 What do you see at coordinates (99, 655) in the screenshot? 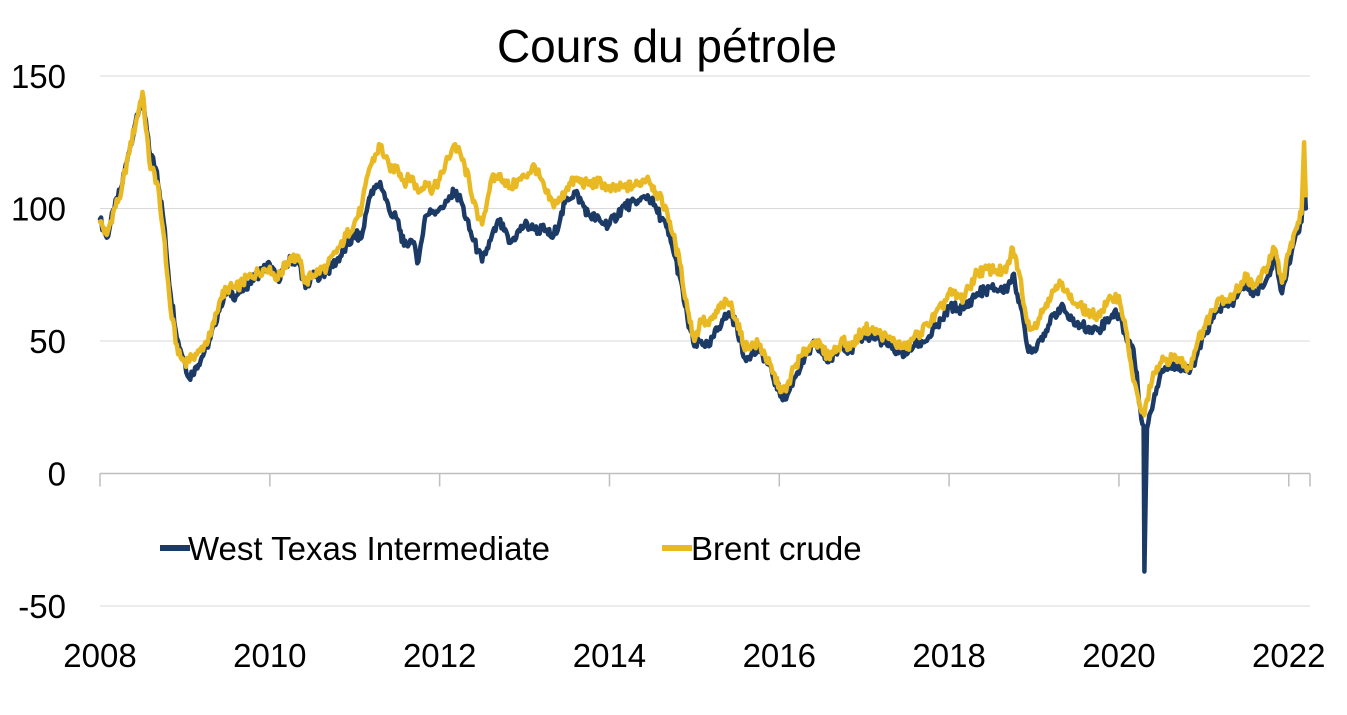
I see `x-tick-label: 2008` at bounding box center [99, 655].